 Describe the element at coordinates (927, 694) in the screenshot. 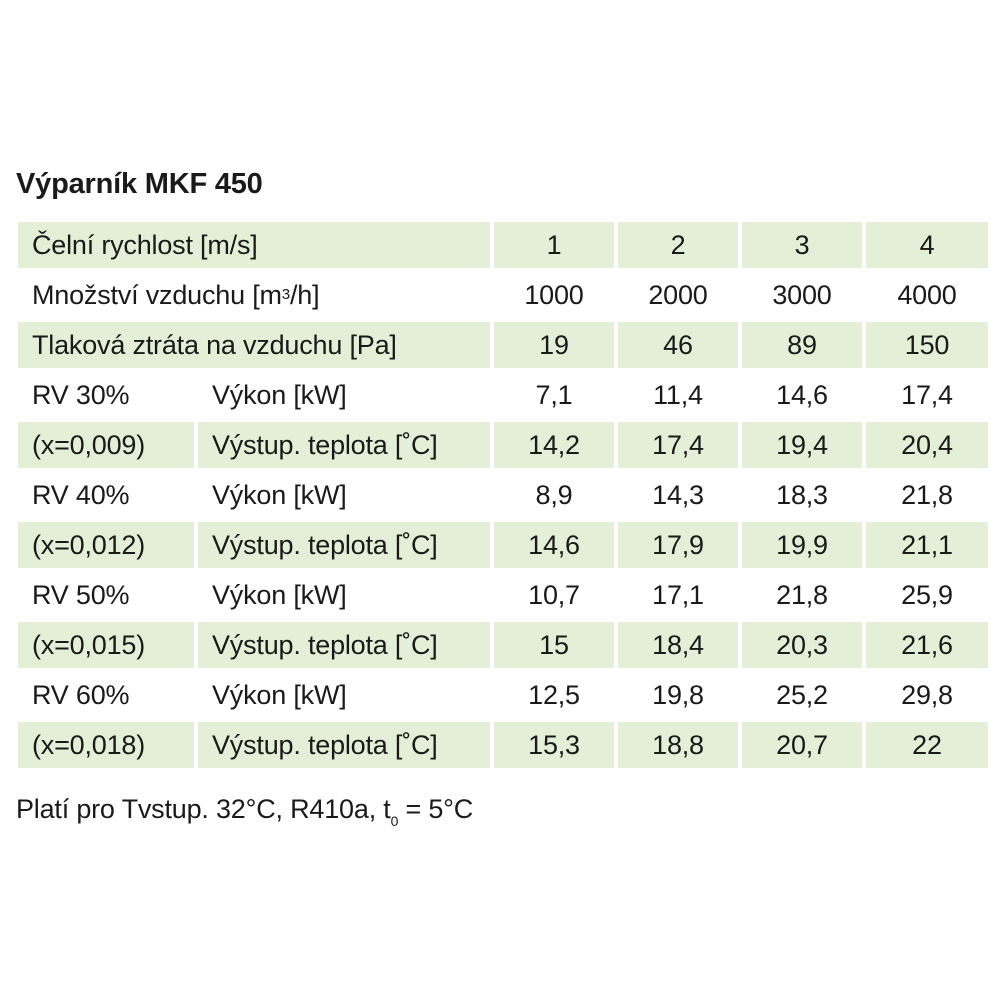

I see `value-cell: 29,8` at that location.